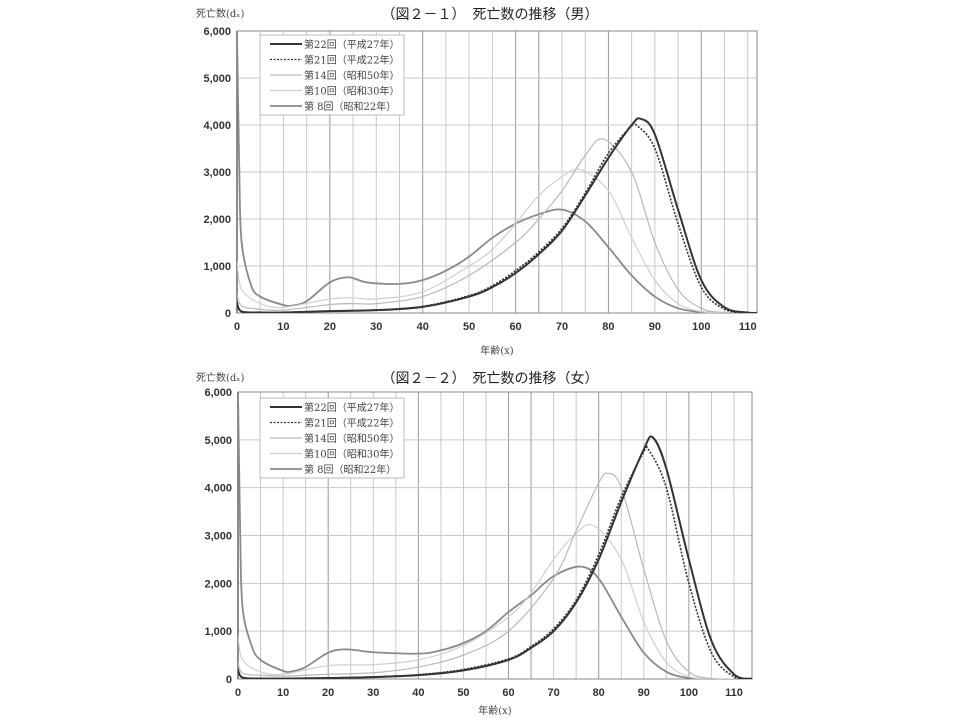  What do you see at coordinates (490, 15) in the screenshot?
I see `chart-title: （図２－１） 死亡数の推移（男）` at bounding box center [490, 15].